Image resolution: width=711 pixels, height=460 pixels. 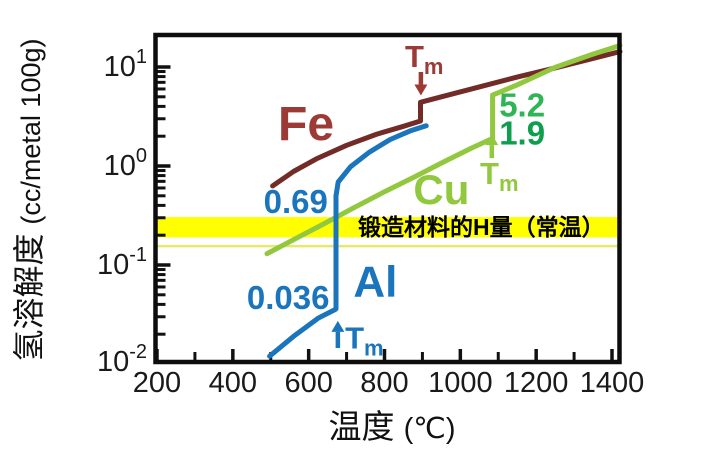 I want to click on y-tick-label: 10⁻², so click(x=122, y=359).